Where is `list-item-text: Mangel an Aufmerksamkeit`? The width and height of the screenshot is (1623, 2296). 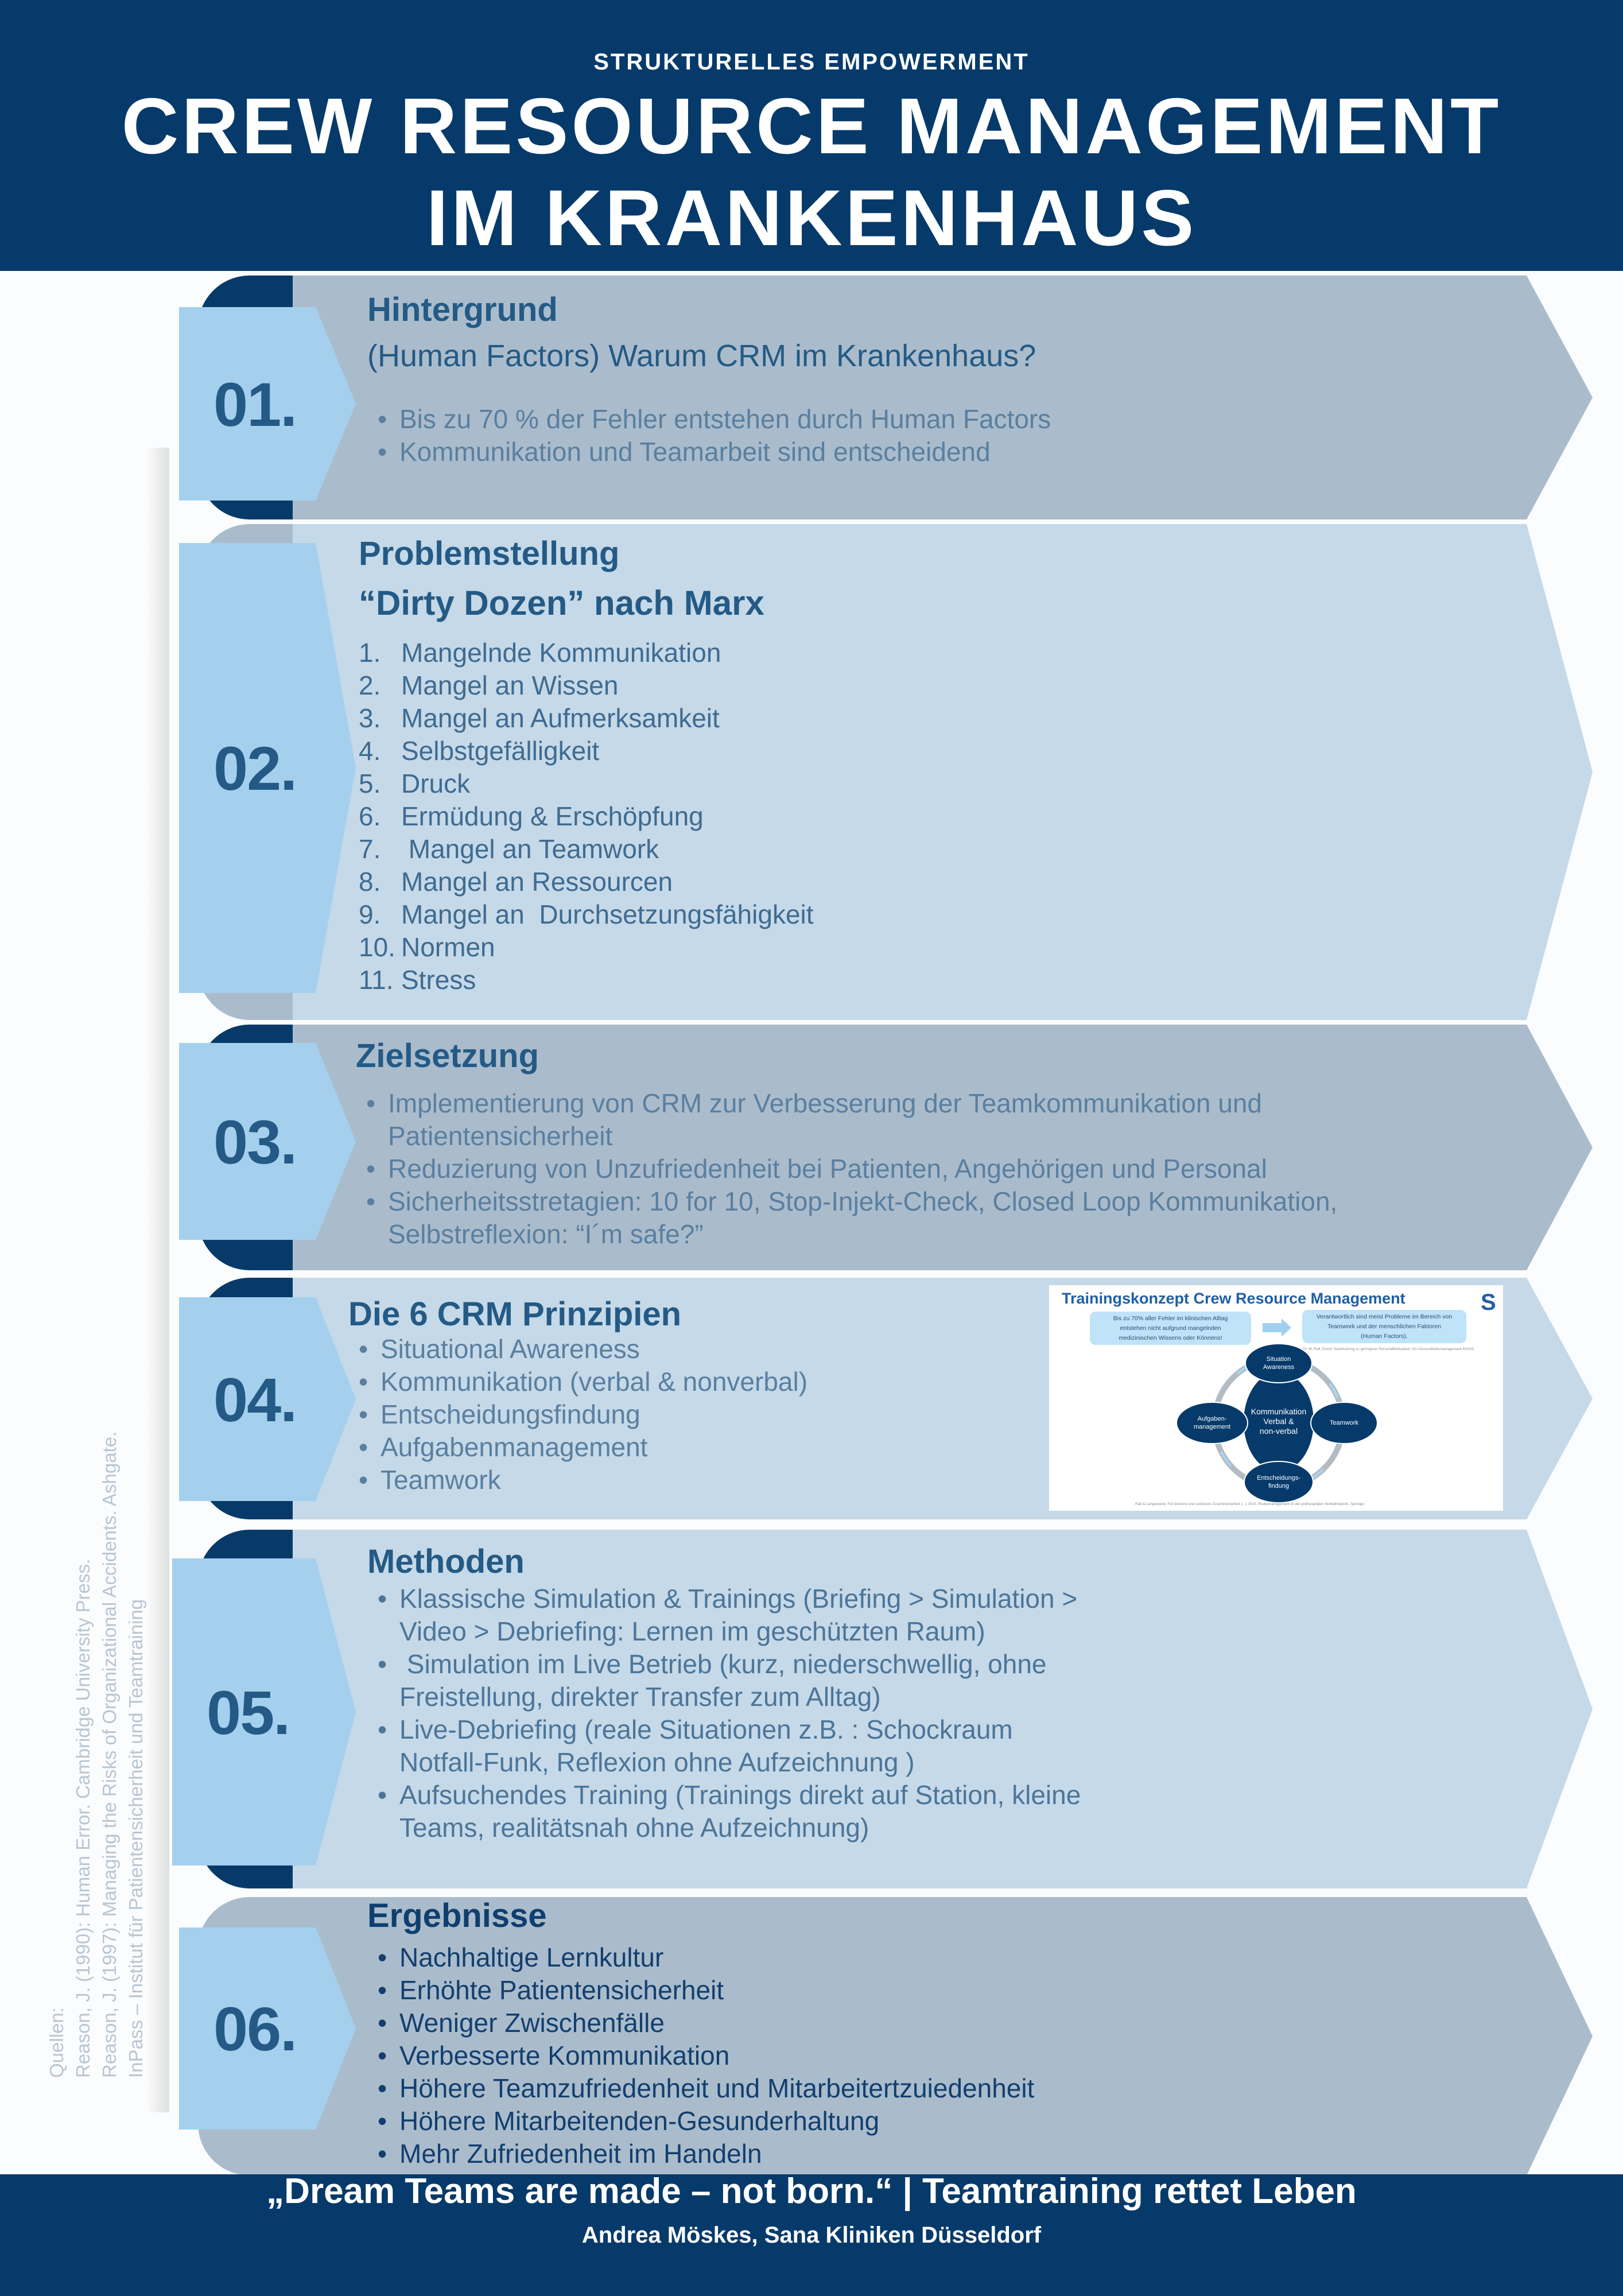 list-item-text: Mangel an Aufmerksamkeit is located at coordinates (560, 718).